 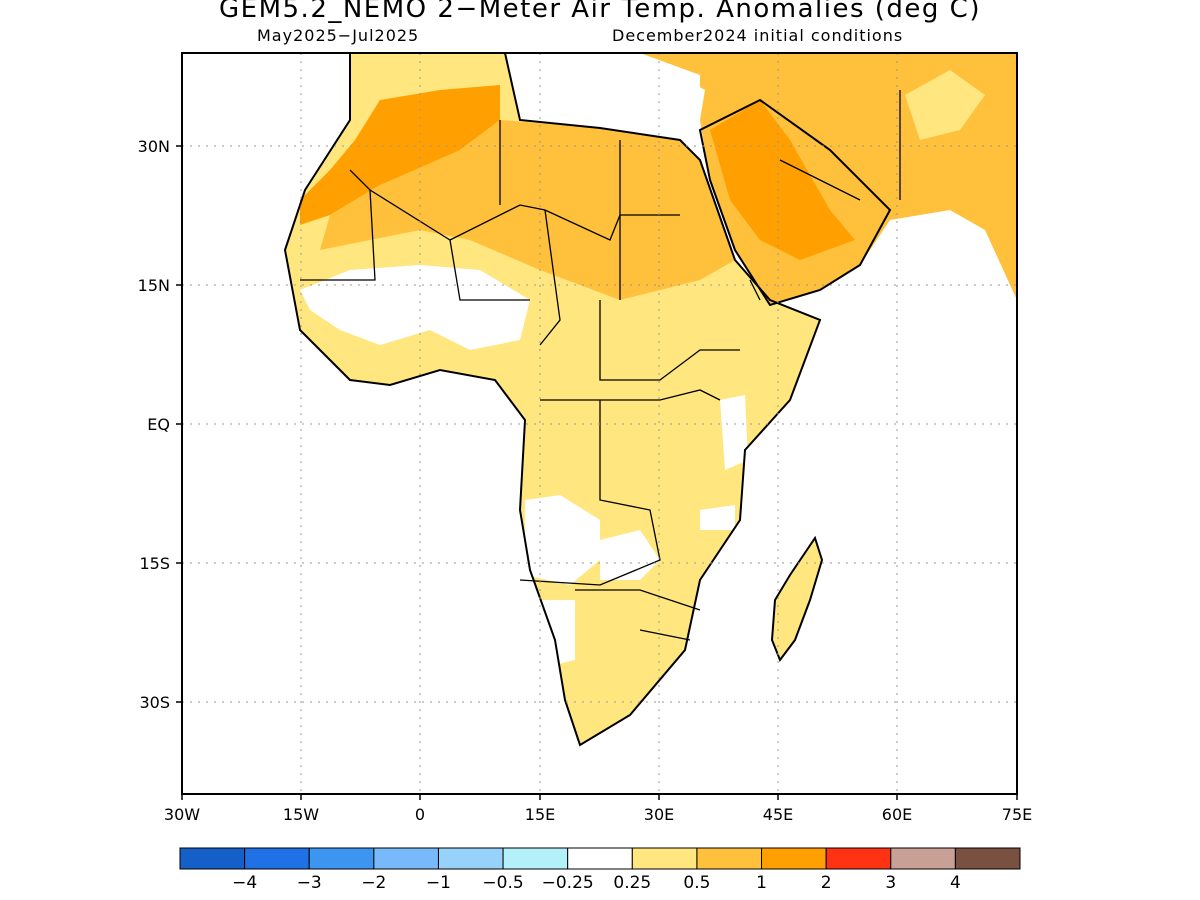 What do you see at coordinates (415, 307) in the screenshot?
I see `west-africa-neutral` at bounding box center [415, 307].